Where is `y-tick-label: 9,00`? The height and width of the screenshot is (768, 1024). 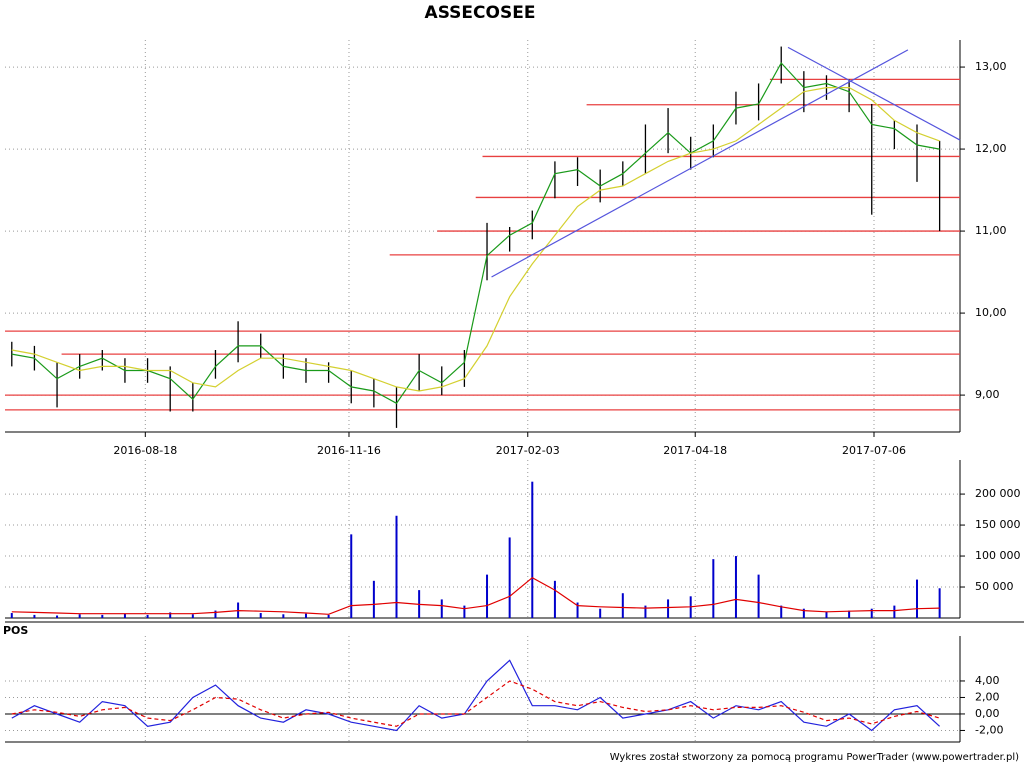 y-tick-label: 9,00 is located at coordinates (987, 394).